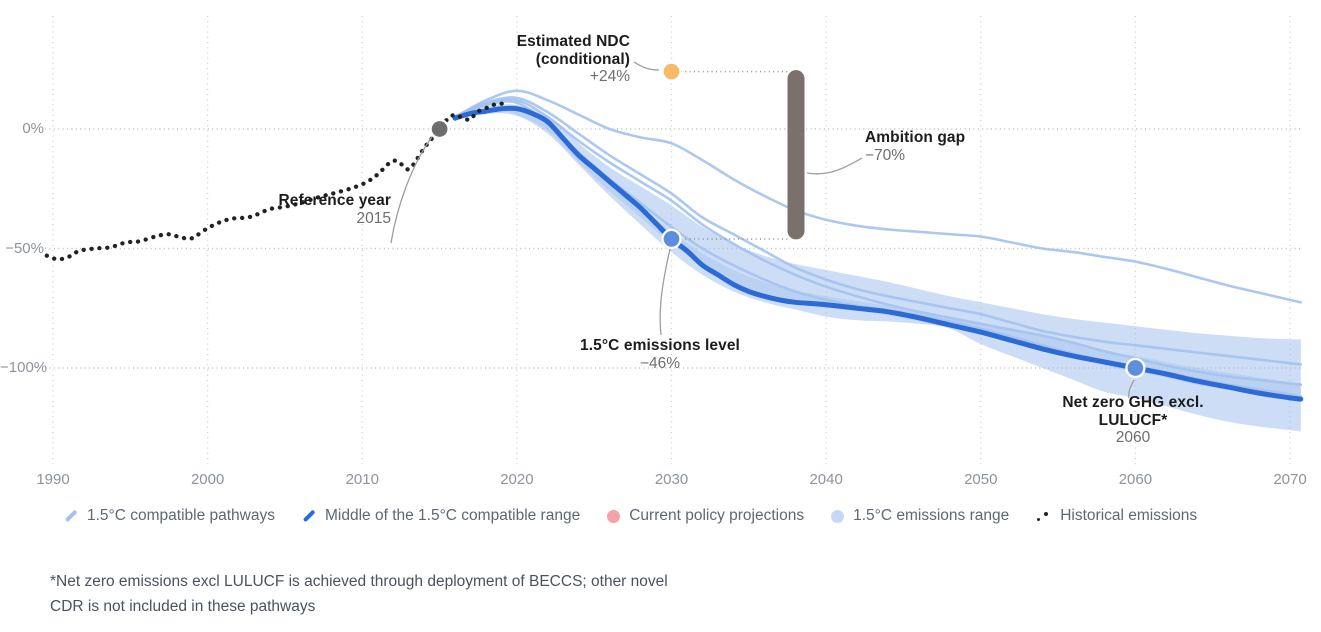 Image resolution: width=1321 pixels, height=632 pixels. Describe the element at coordinates (573, 41) in the screenshot. I see `annotation-title: Estimated NDC` at that location.